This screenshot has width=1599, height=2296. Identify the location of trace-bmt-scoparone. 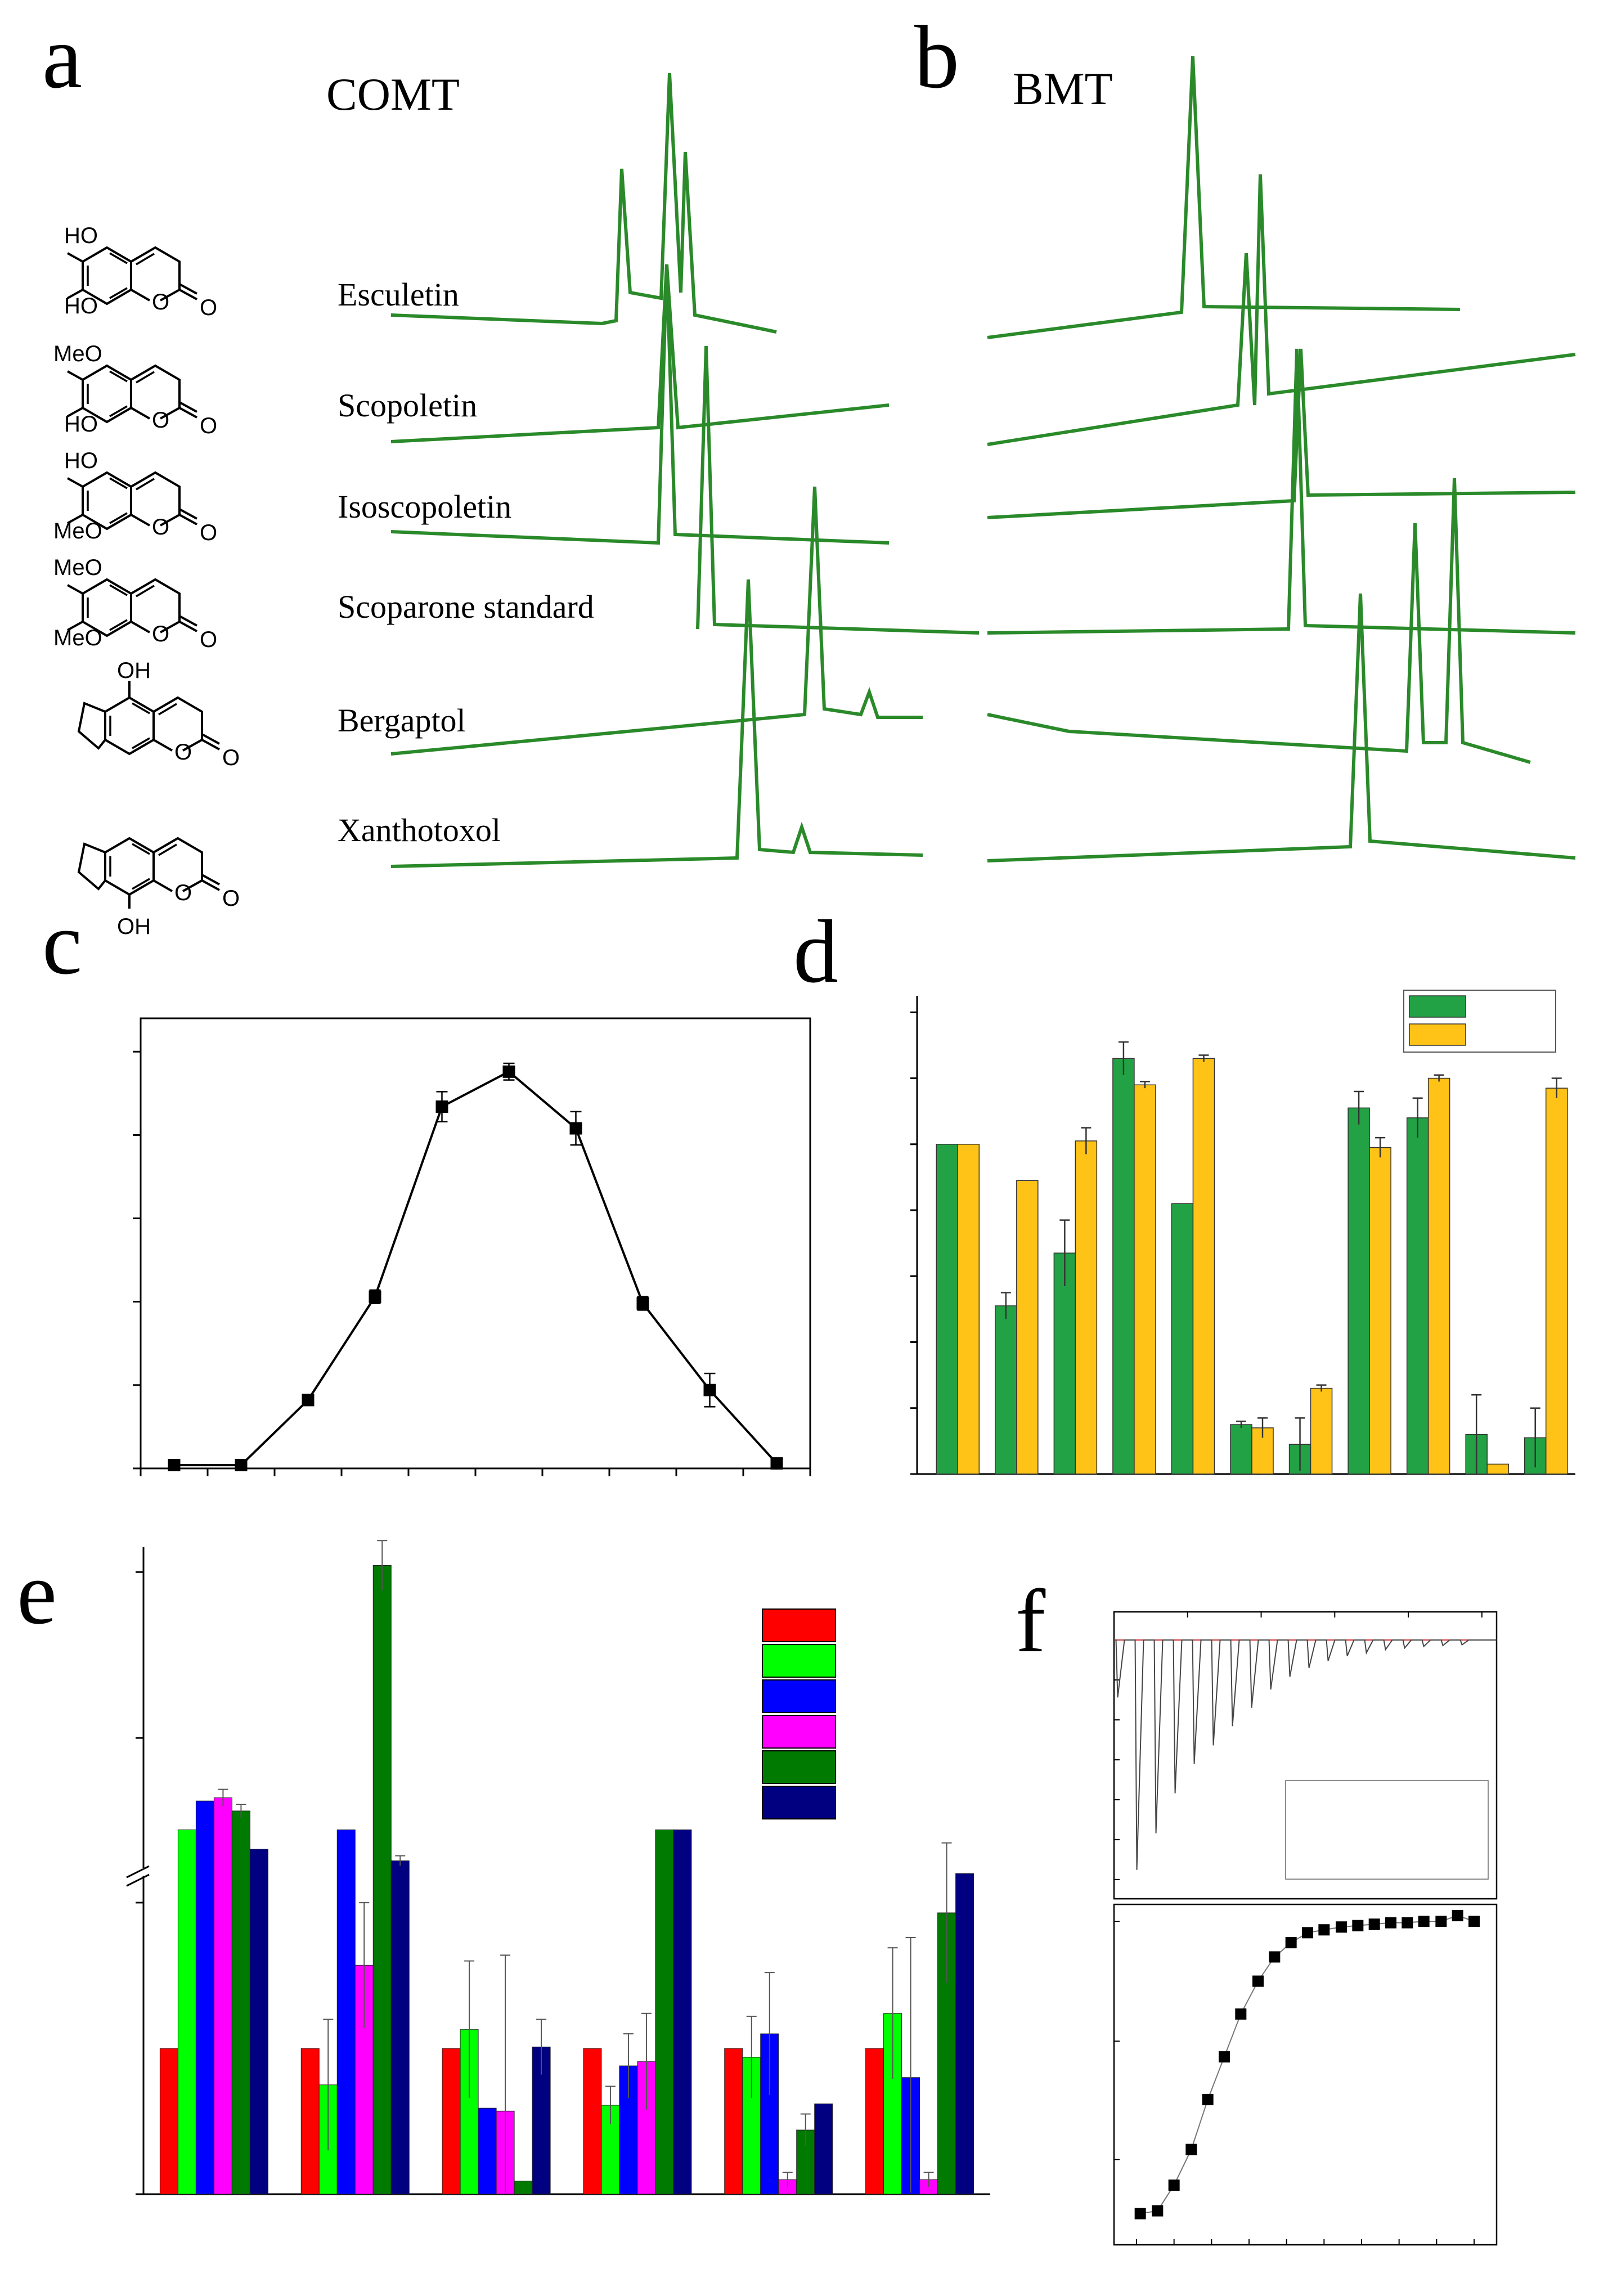
(1282, 491).